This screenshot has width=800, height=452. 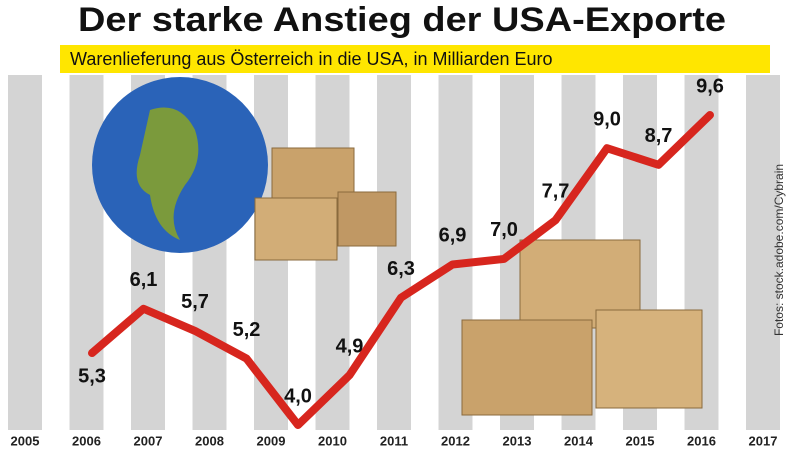 I want to click on value-label: 5,2, so click(x=247, y=330).